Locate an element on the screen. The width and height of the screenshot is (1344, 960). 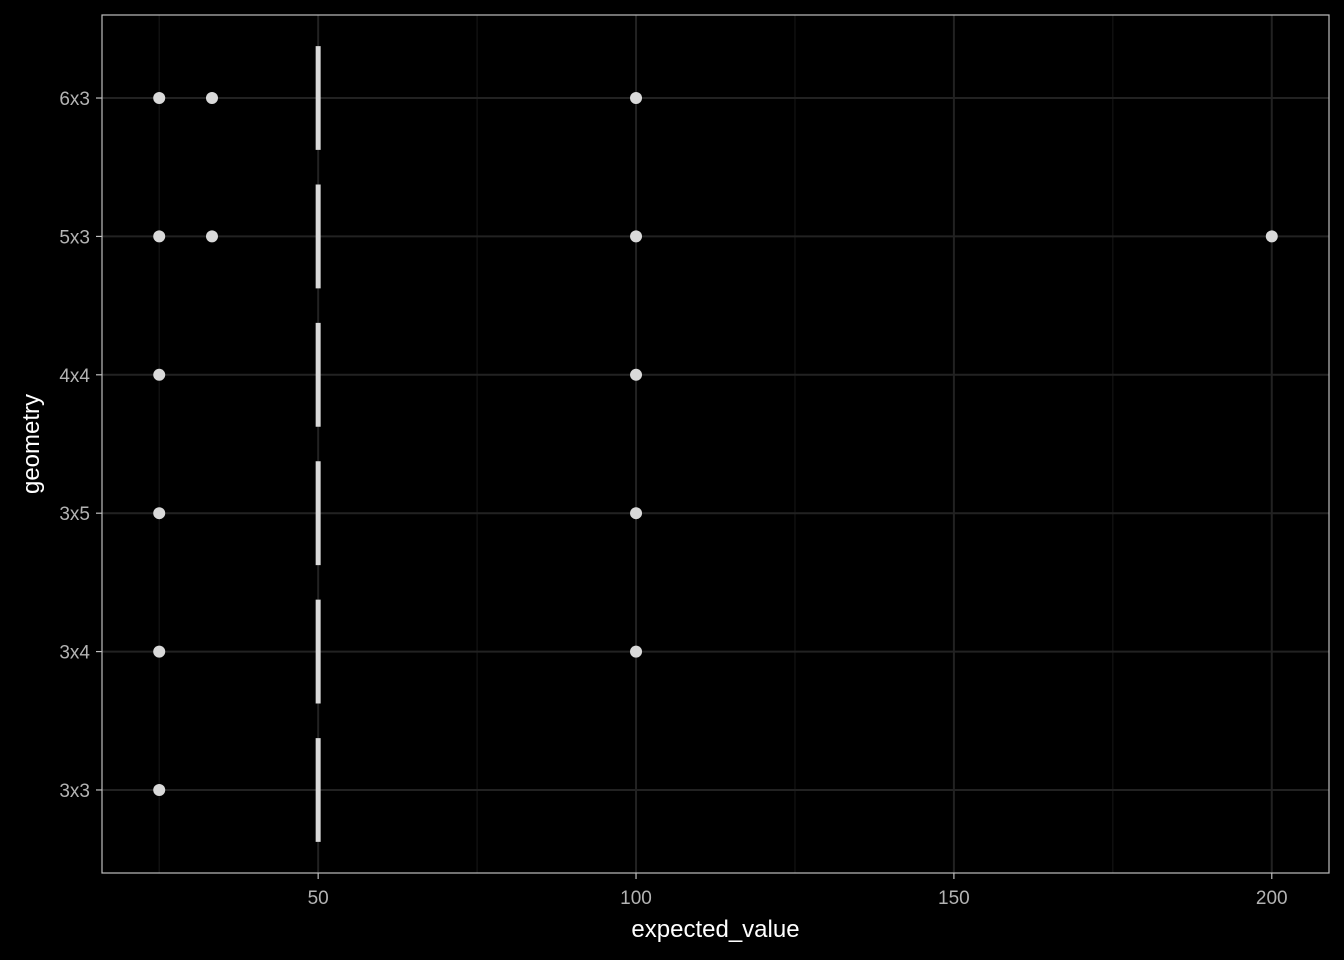
x-tick-label: 150 is located at coordinates (954, 898).